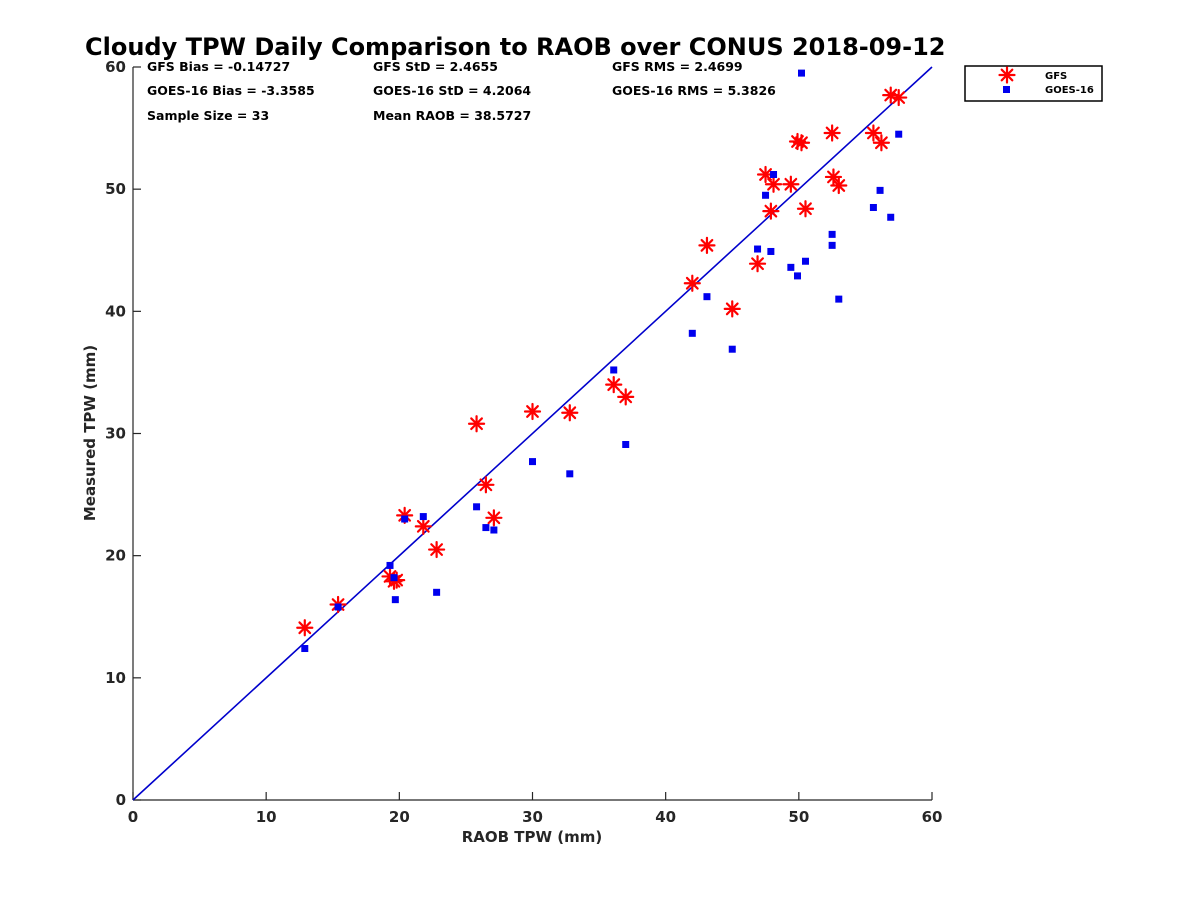 This screenshot has height=900, width=1200. I want to click on stat-mean-raob: Mean RAOB = 38.5727, so click(452, 115).